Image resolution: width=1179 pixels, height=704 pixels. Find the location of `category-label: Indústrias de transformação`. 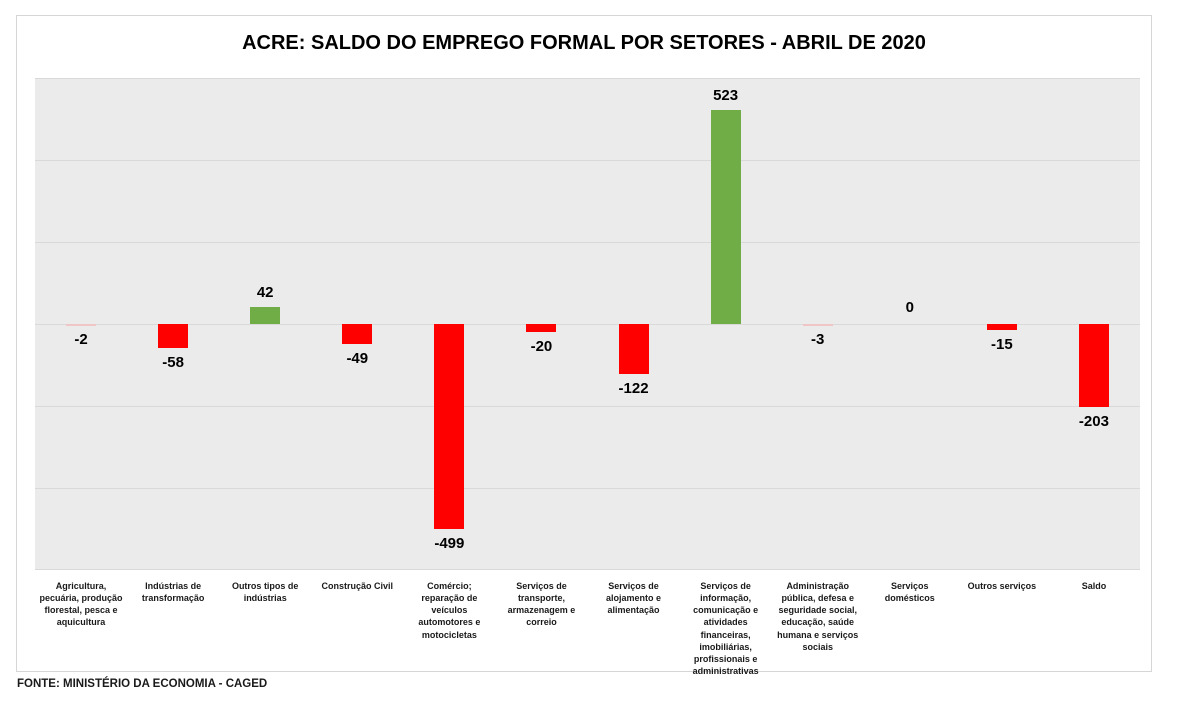

category-label: Indústrias de transformação is located at coordinates (173, 592).